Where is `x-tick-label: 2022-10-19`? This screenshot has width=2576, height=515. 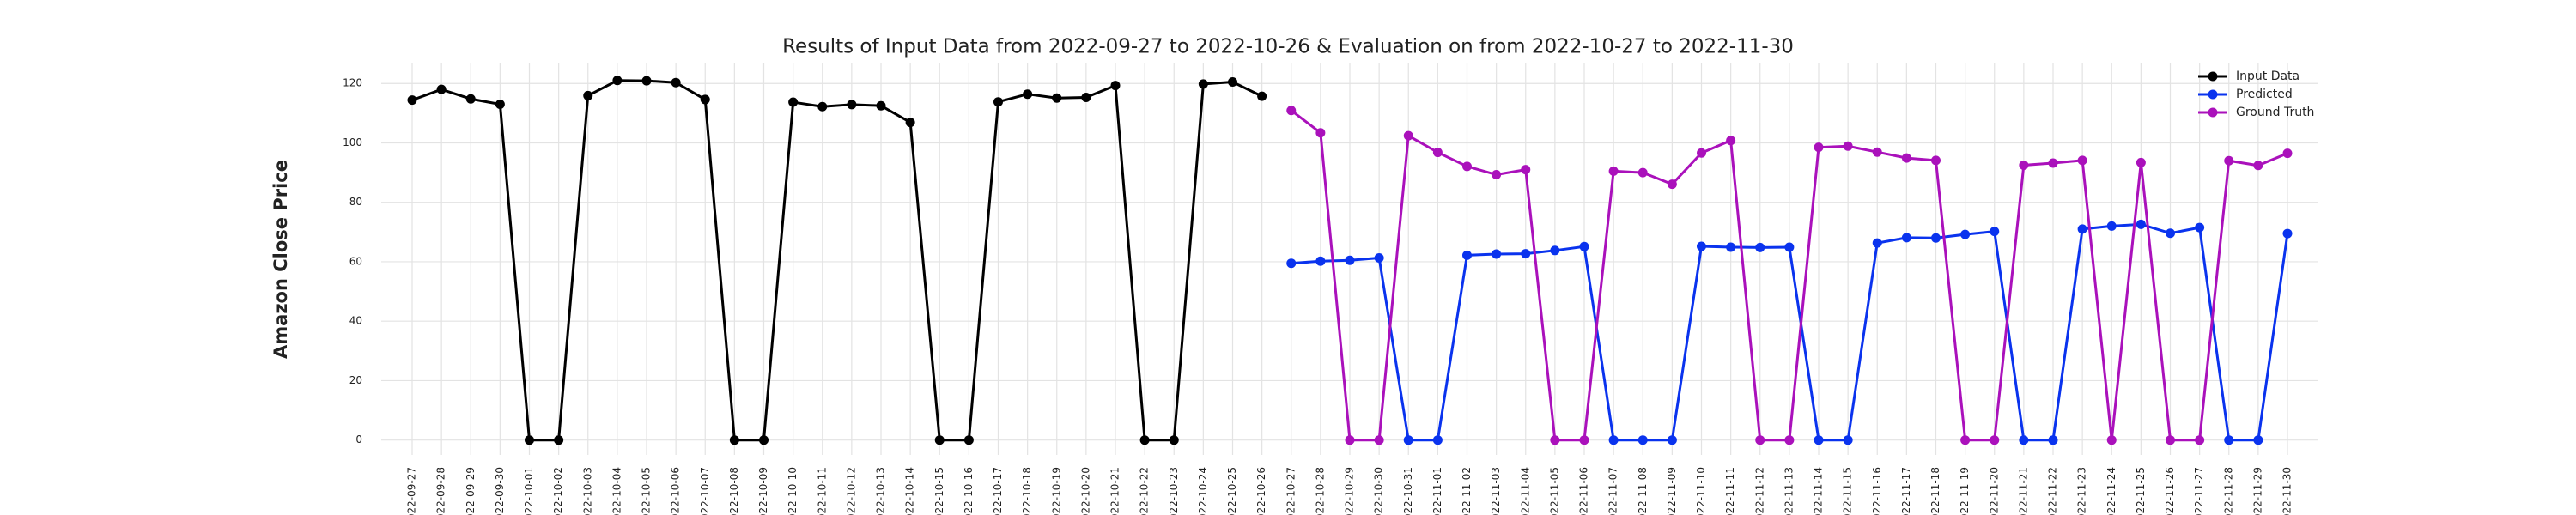
x-tick-label: 2022-10-19 is located at coordinates (1056, 491).